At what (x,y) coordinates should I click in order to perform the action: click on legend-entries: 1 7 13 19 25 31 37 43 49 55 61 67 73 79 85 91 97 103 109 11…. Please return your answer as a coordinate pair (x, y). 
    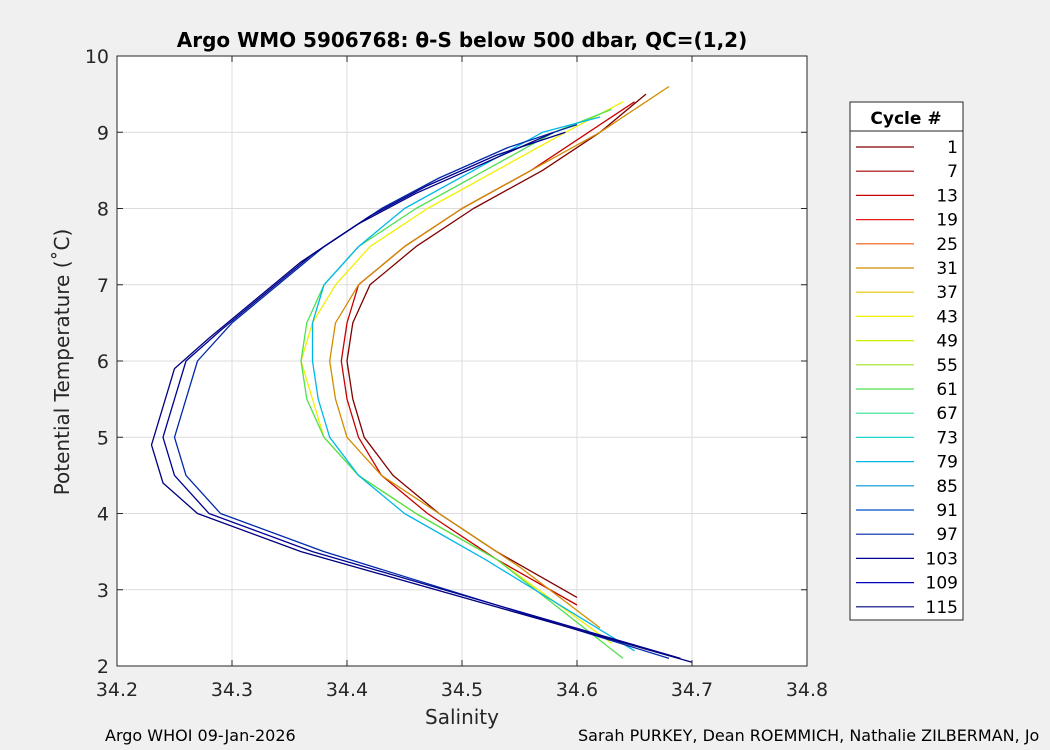
    Looking at the image, I should click on (907, 378).